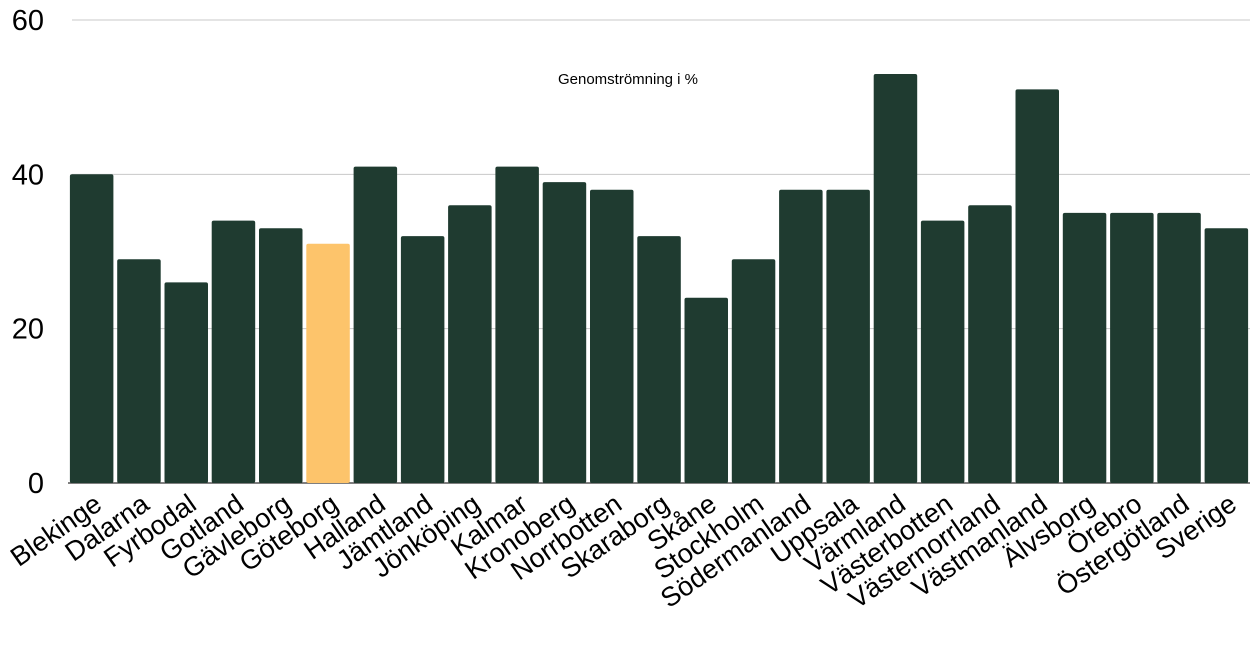 This screenshot has height=672, width=1252. I want to click on bar-gävleborg, so click(281, 355).